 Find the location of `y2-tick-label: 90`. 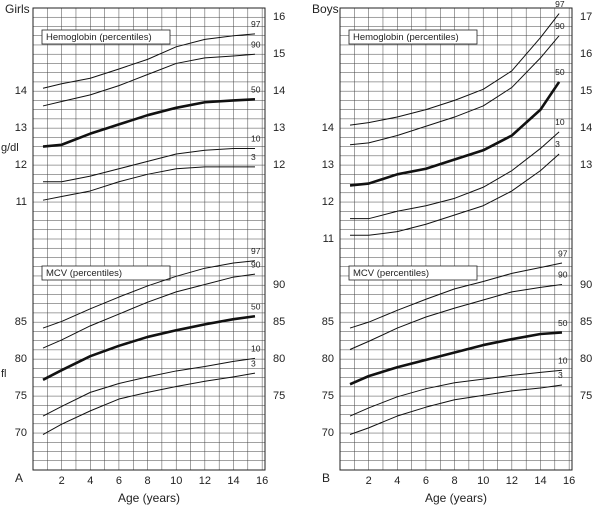

y2-tick-label: 90 is located at coordinates (279, 285).